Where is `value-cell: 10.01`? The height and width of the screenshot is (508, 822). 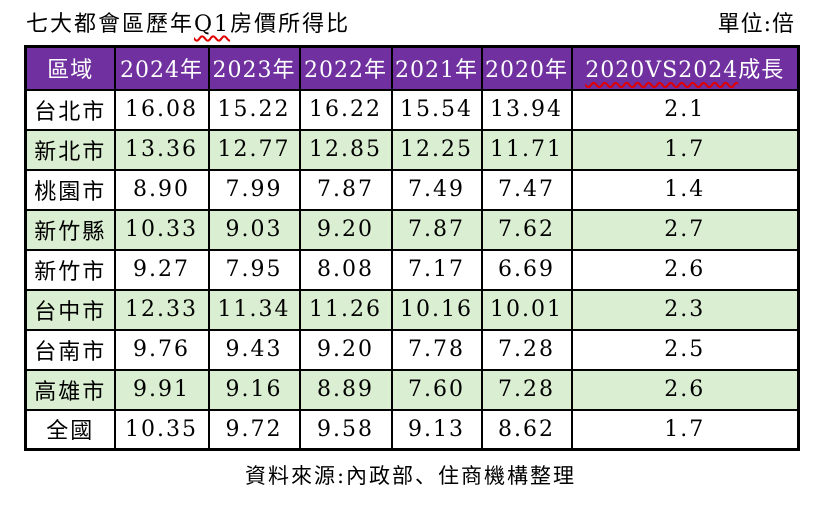
value-cell: 10.01 is located at coordinates (526, 309).